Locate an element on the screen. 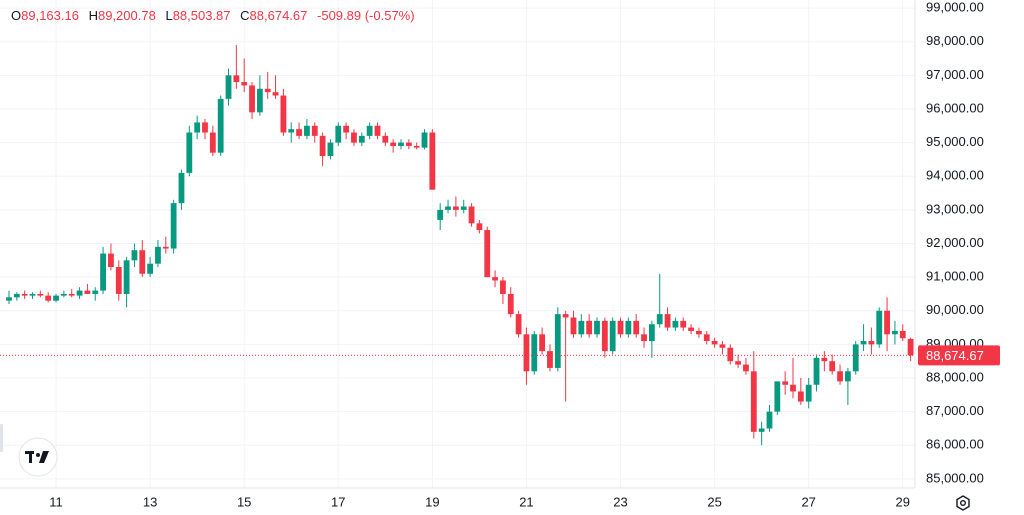 The height and width of the screenshot is (515, 1024). low-value: 88,503.87 is located at coordinates (202, 15).